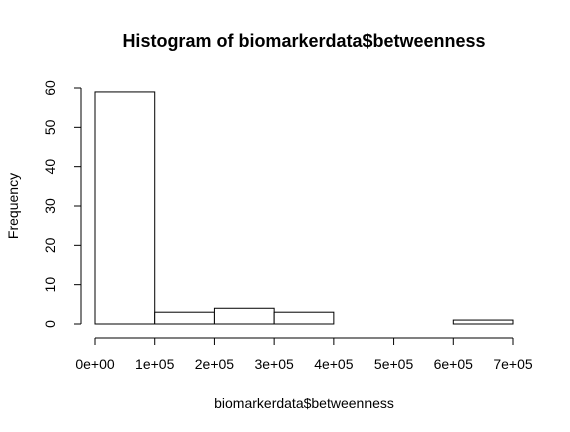 The height and width of the screenshot is (432, 570). What do you see at coordinates (50, 167) in the screenshot?
I see `y-tick-label-4: 40` at bounding box center [50, 167].